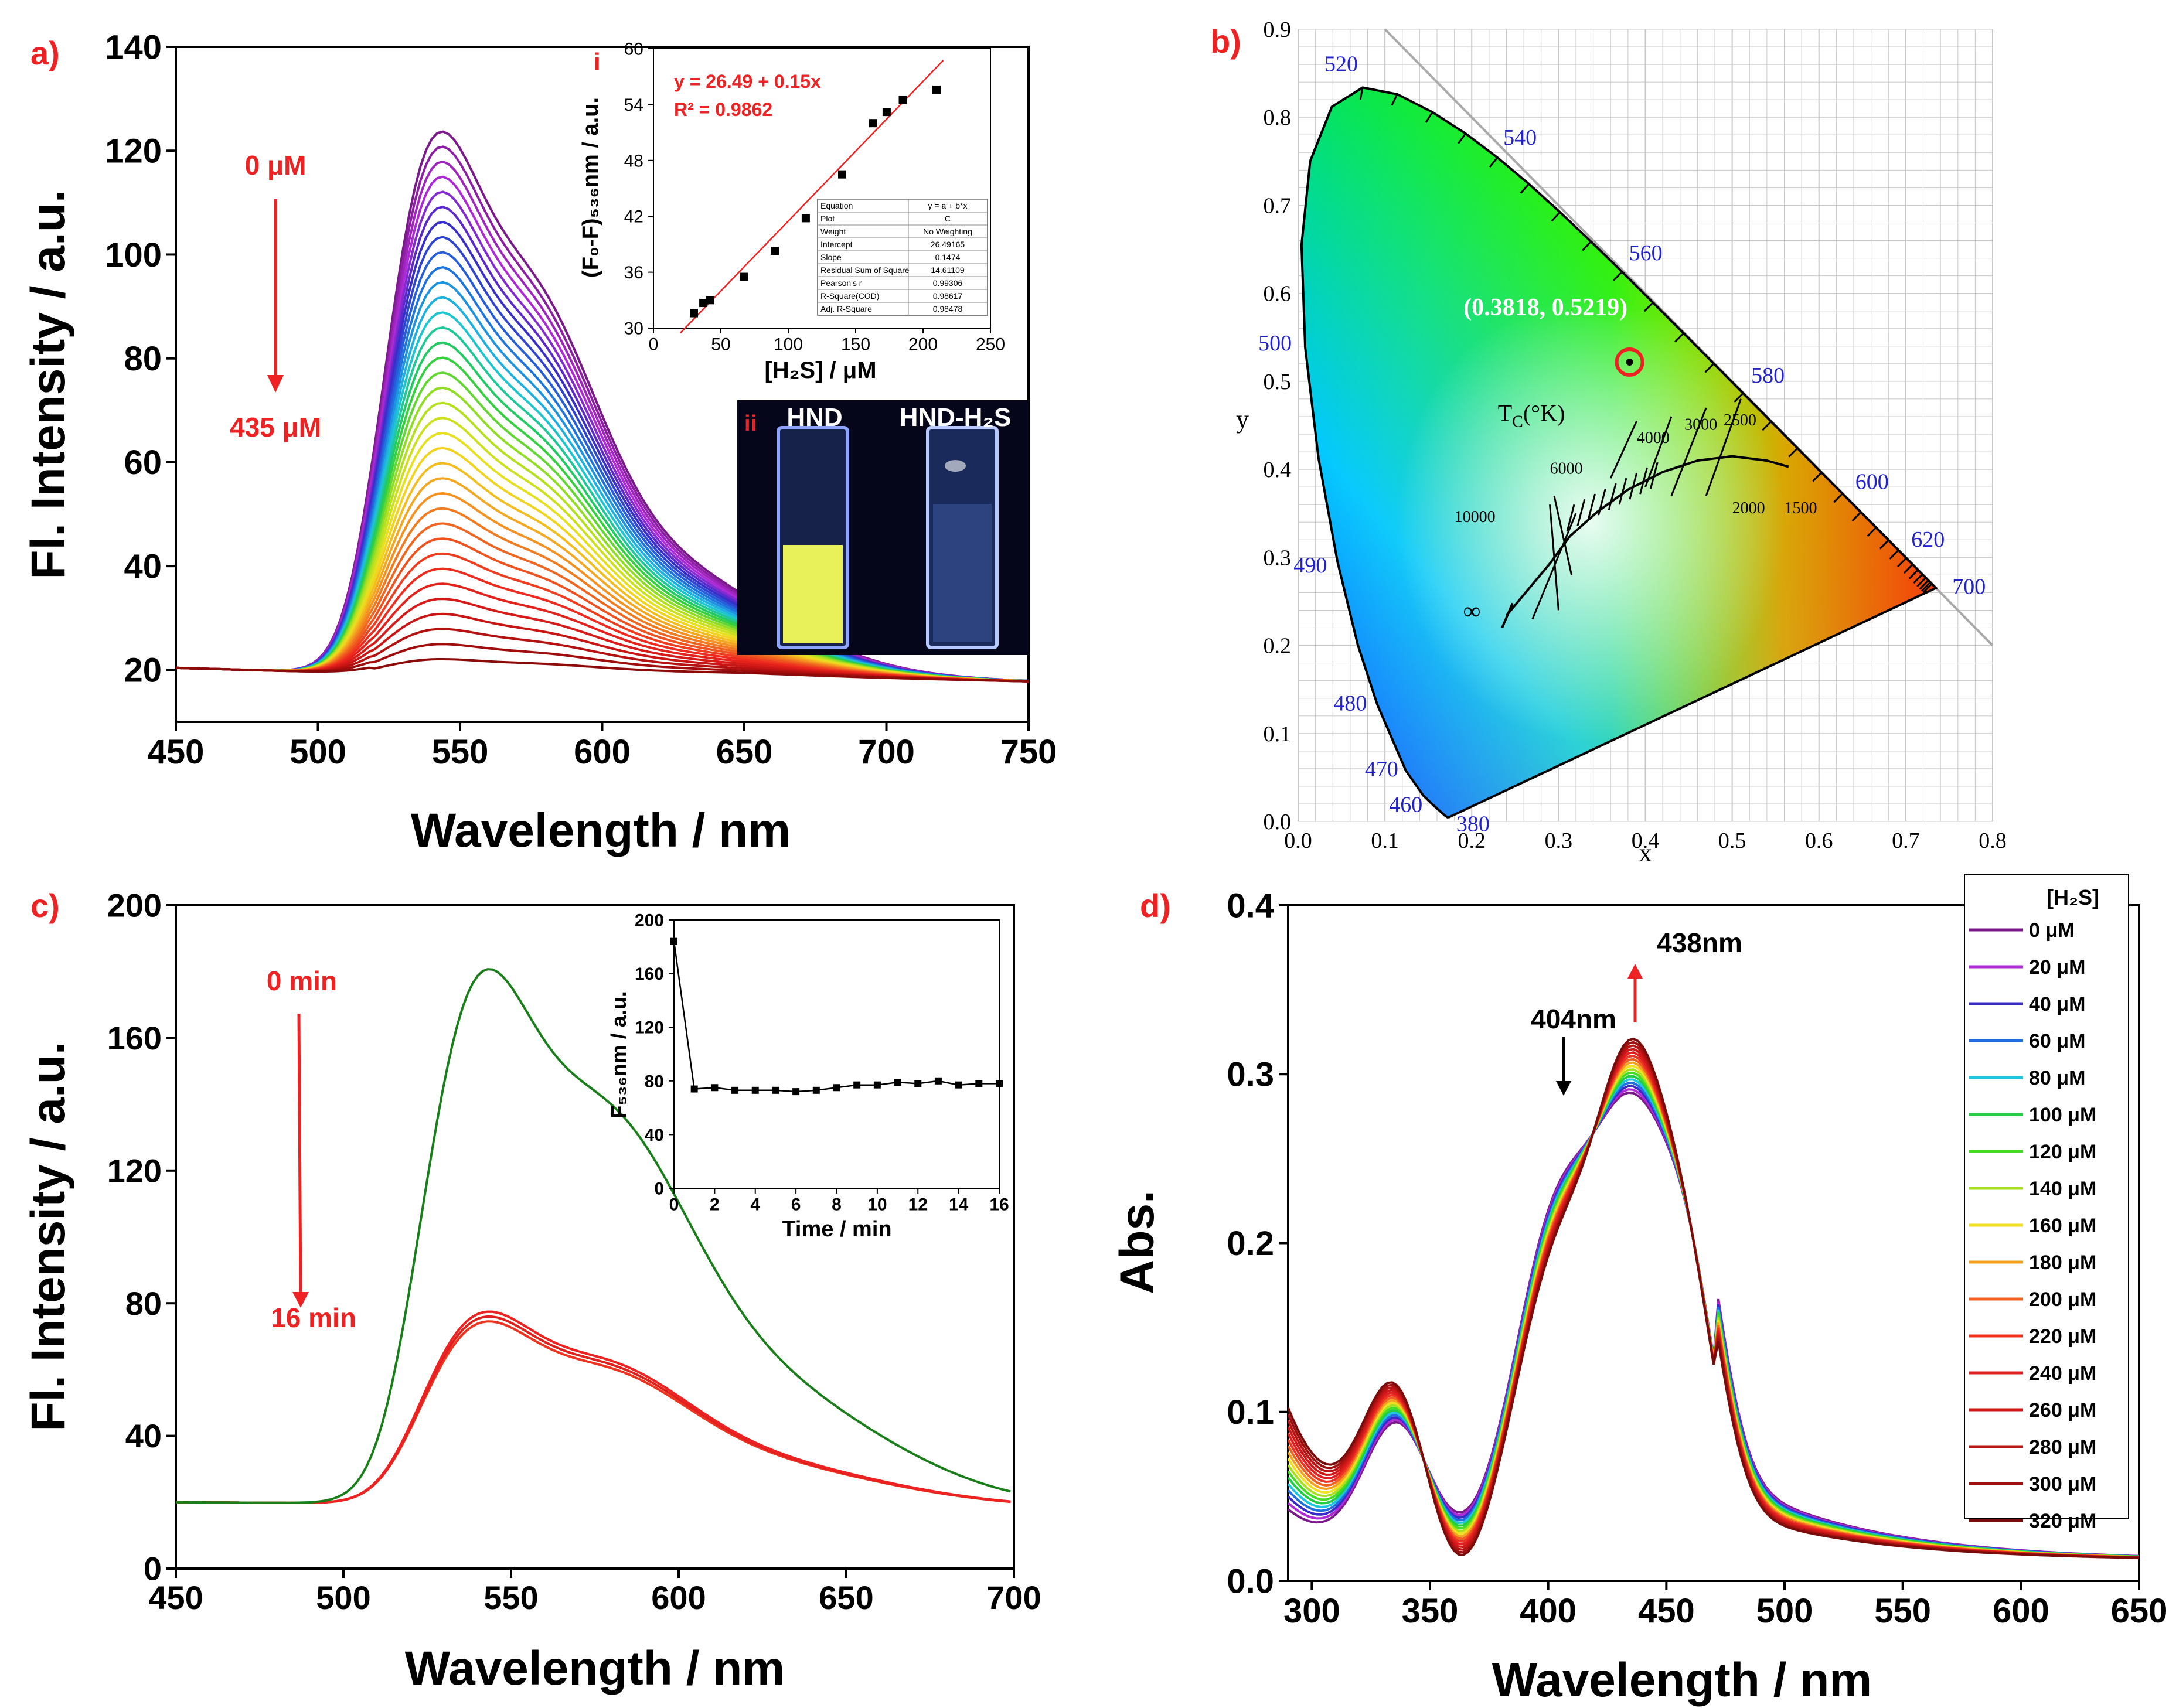 The image size is (2169, 1708). Describe the element at coordinates (1700, 425) in the screenshot. I see `b-cct-label: 3000` at that location.